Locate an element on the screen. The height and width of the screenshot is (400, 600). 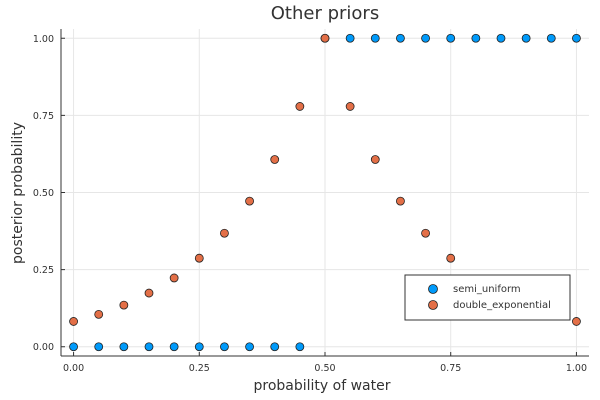
legend: semi_uniform double_exponential is located at coordinates (487, 297).